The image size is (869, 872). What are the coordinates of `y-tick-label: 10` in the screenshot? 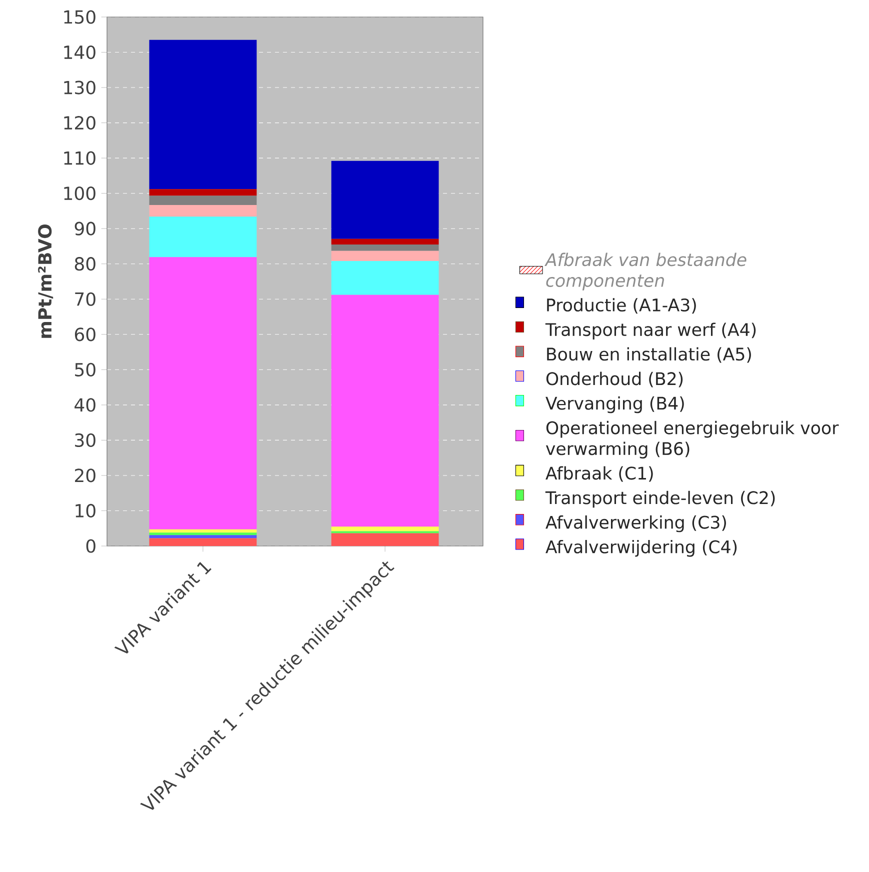 It's located at (86, 511).